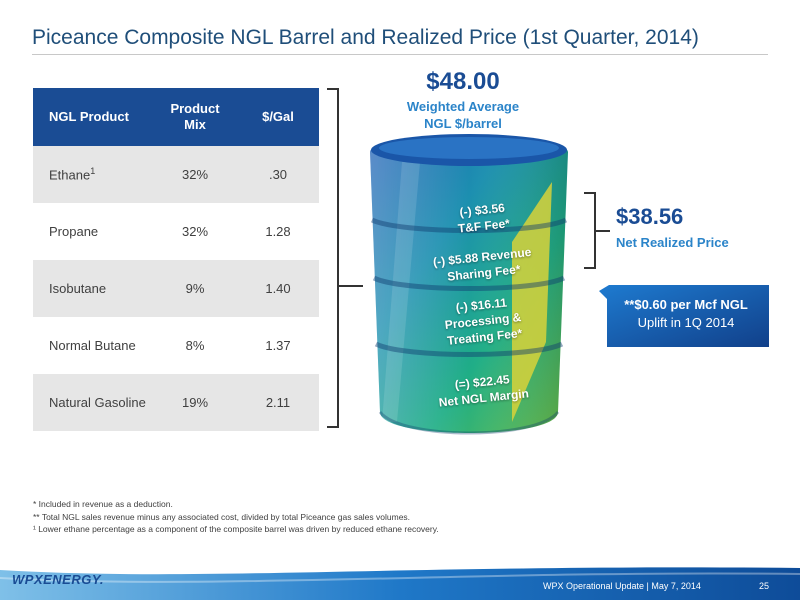  I want to click on net-realized-price-label: Net Realized Price, so click(672, 242).